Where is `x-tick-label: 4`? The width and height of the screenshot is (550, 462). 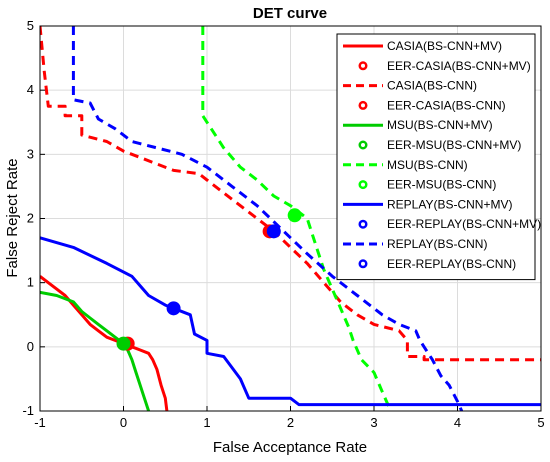 x-tick-label: 4 is located at coordinates (457, 422).